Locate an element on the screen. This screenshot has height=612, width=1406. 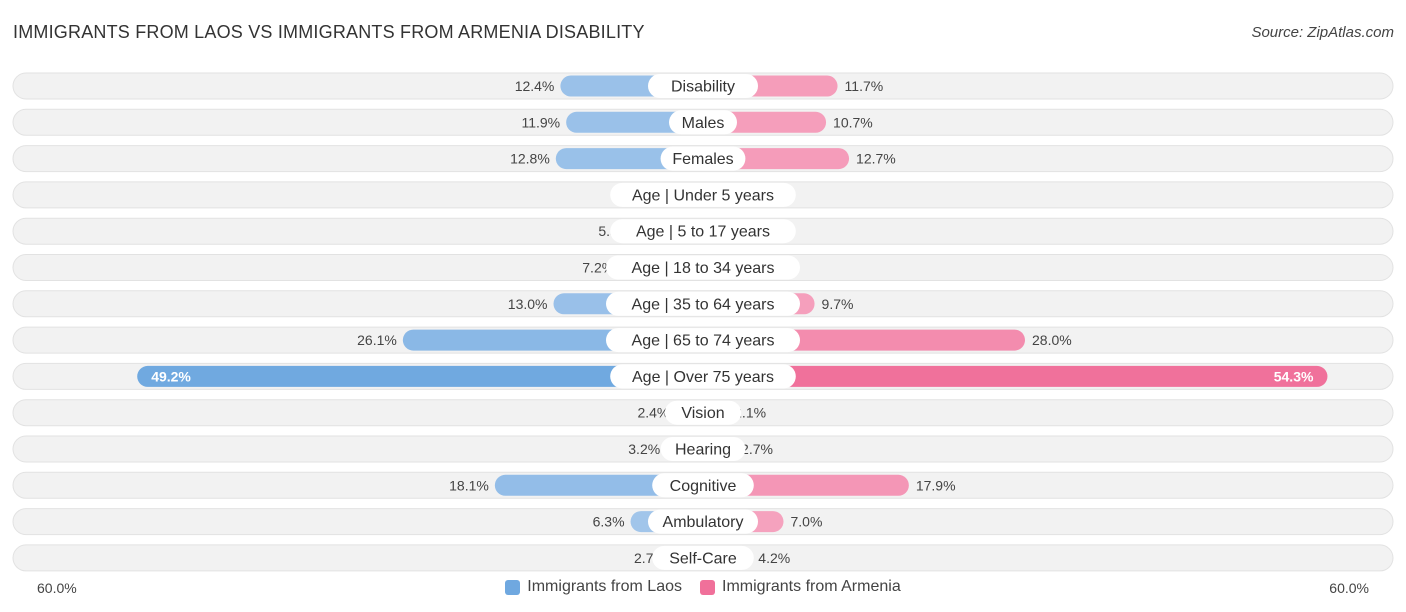
category-label: Age | Over 75 years is located at coordinates (703, 377).